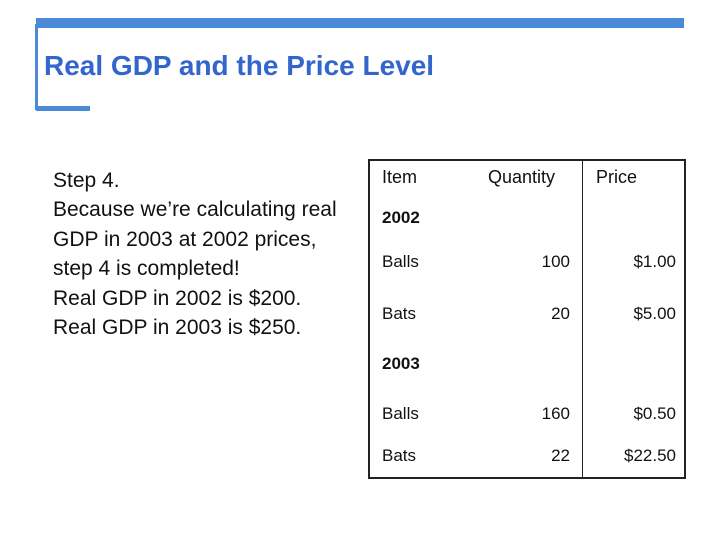  What do you see at coordinates (177, 298) in the screenshot?
I see `body-line-gdp-2002: Real GDP in 2002 is $200.` at bounding box center [177, 298].